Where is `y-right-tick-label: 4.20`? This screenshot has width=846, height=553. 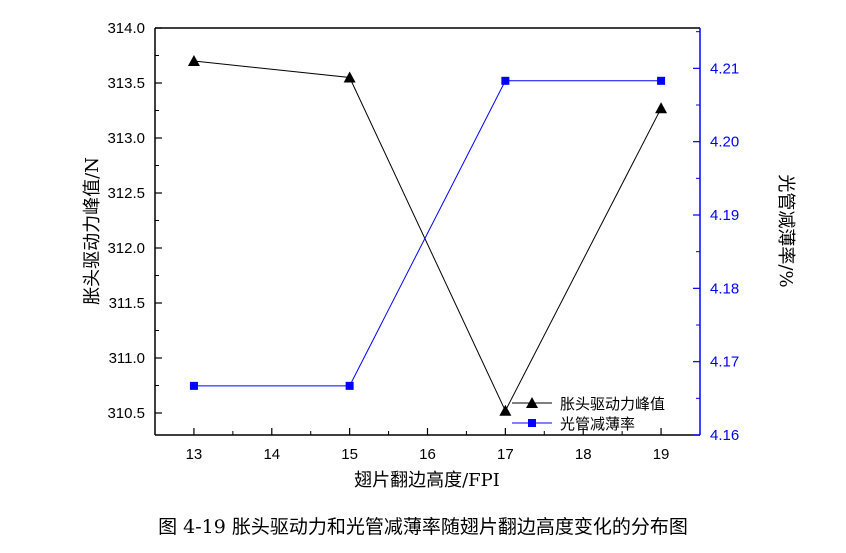
y-right-tick-label: 4.20 is located at coordinates (724, 142).